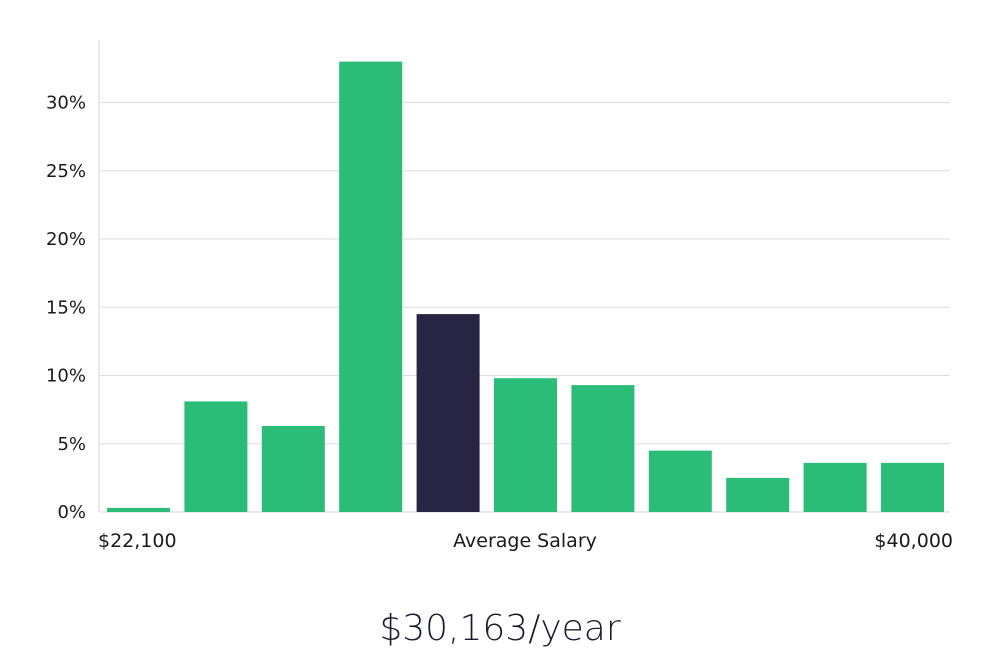 This screenshot has height=660, width=1000. Describe the element at coordinates (137, 541) in the screenshot. I see `x-label-min: $22,100` at that location.